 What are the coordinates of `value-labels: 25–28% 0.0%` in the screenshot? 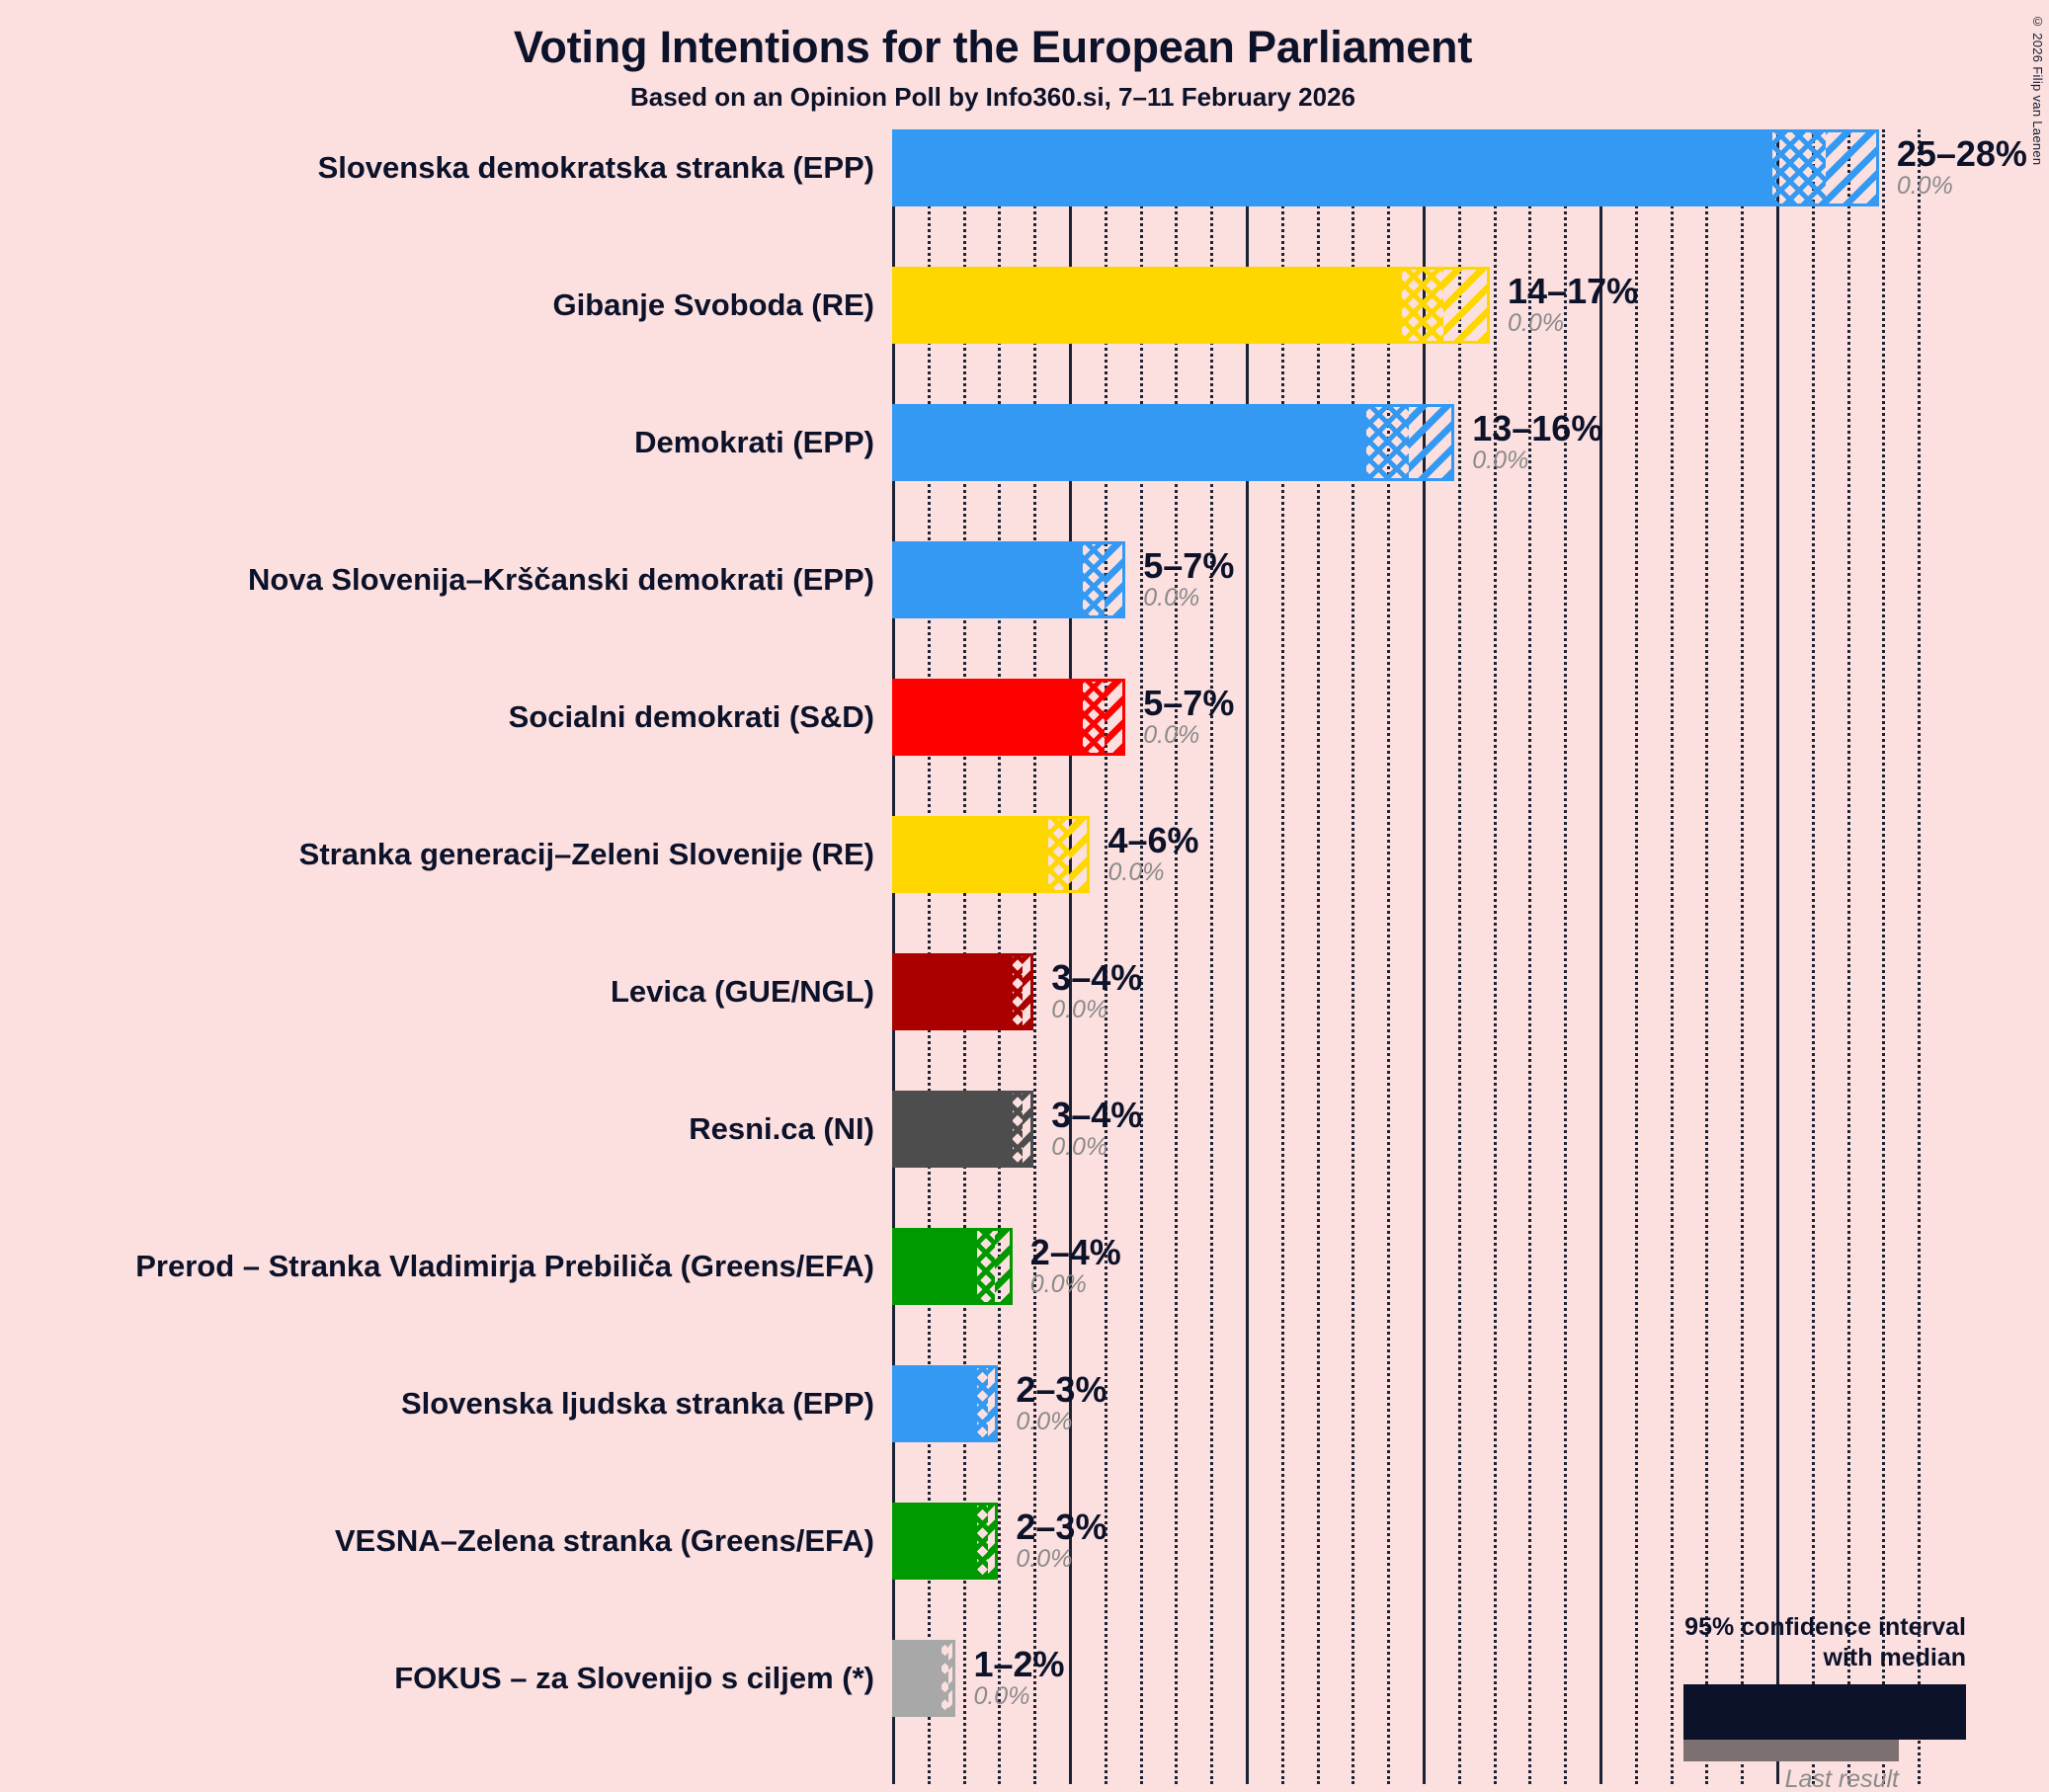 It's located at (1962, 167).